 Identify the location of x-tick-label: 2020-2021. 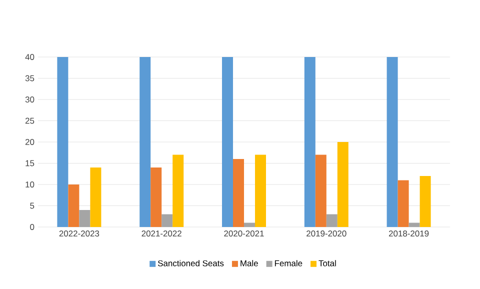
(244, 233).